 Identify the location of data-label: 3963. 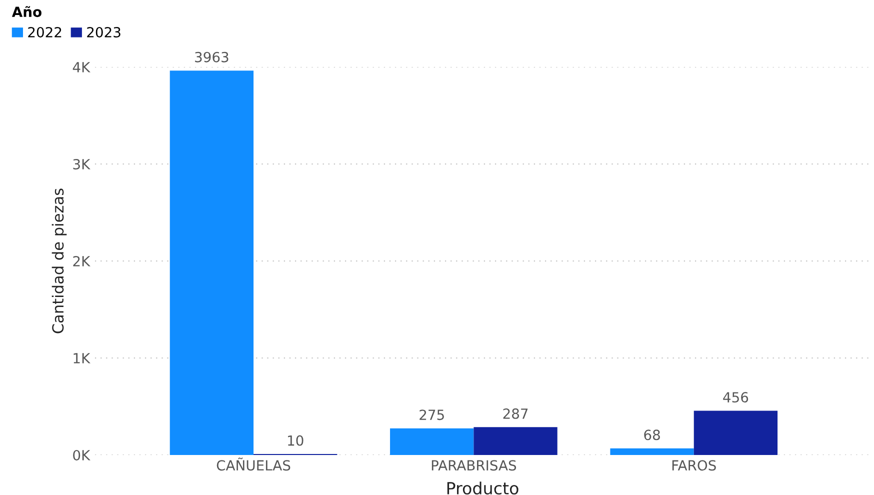
(211, 57).